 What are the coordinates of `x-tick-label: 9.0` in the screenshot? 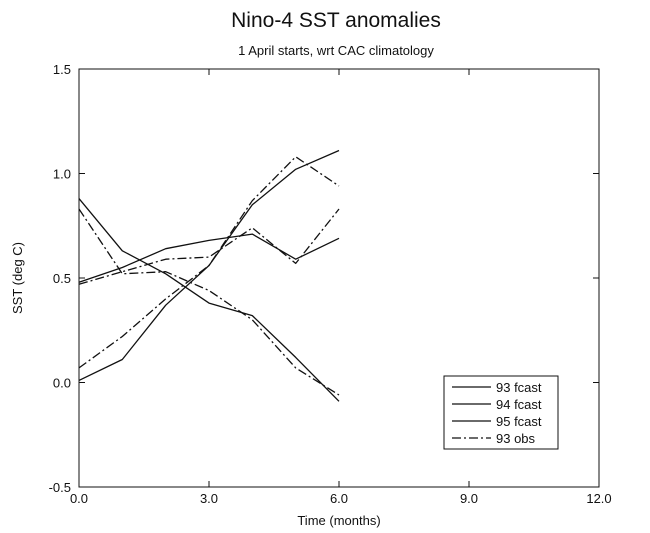 It's located at (469, 498).